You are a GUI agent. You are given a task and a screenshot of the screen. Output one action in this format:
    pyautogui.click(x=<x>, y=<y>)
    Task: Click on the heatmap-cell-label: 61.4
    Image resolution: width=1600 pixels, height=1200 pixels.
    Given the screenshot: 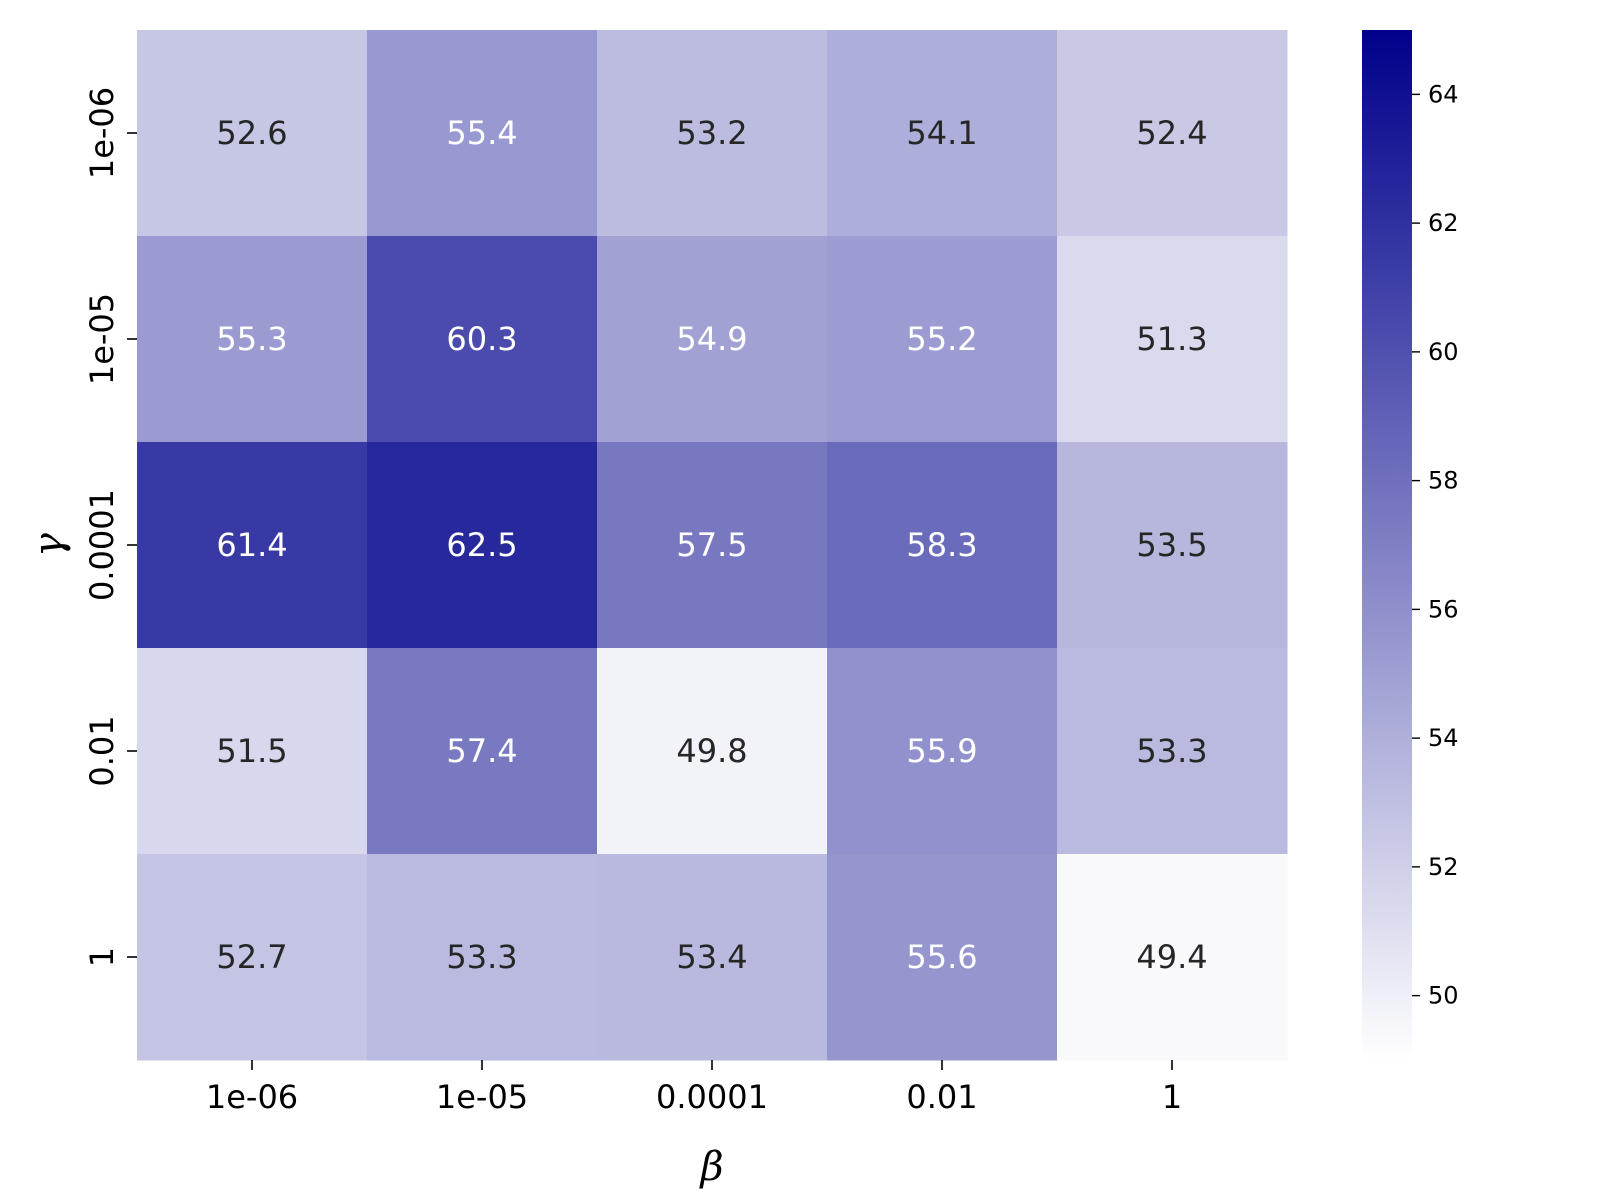 What is the action you would take?
    pyautogui.click(x=251, y=545)
    